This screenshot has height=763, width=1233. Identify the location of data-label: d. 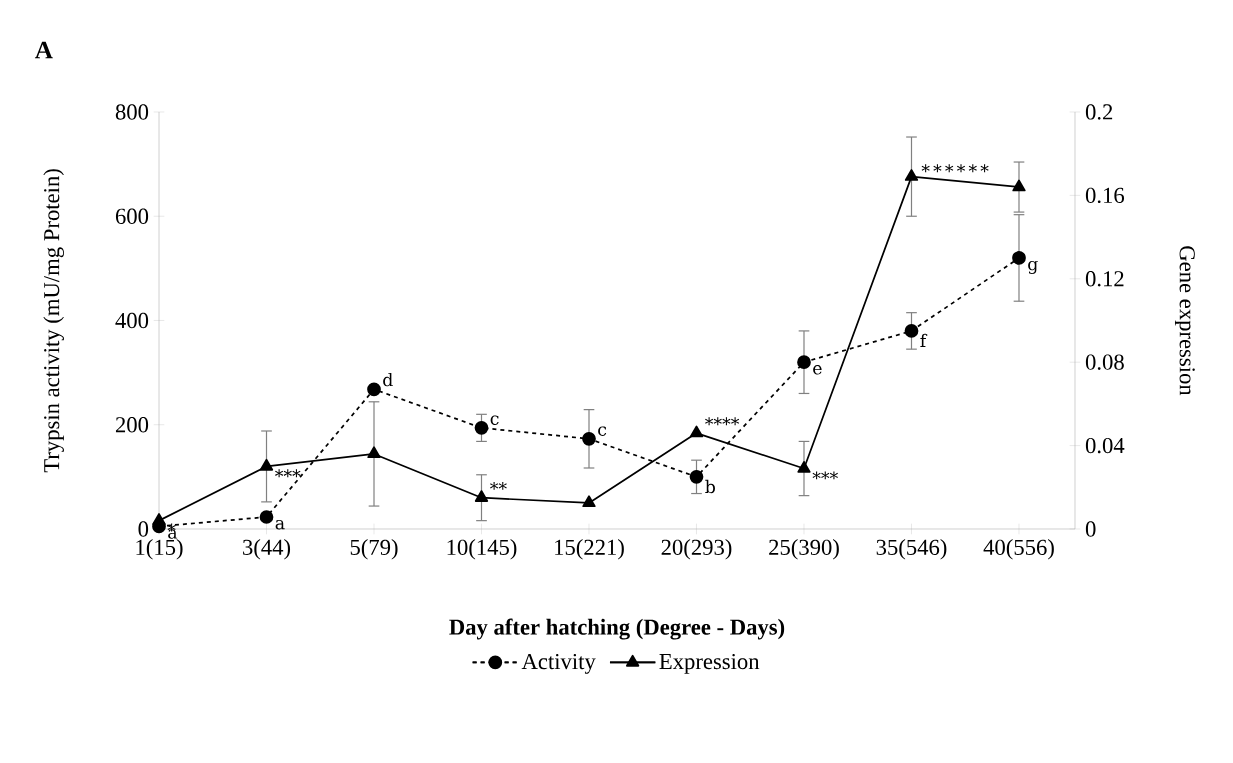
(388, 379).